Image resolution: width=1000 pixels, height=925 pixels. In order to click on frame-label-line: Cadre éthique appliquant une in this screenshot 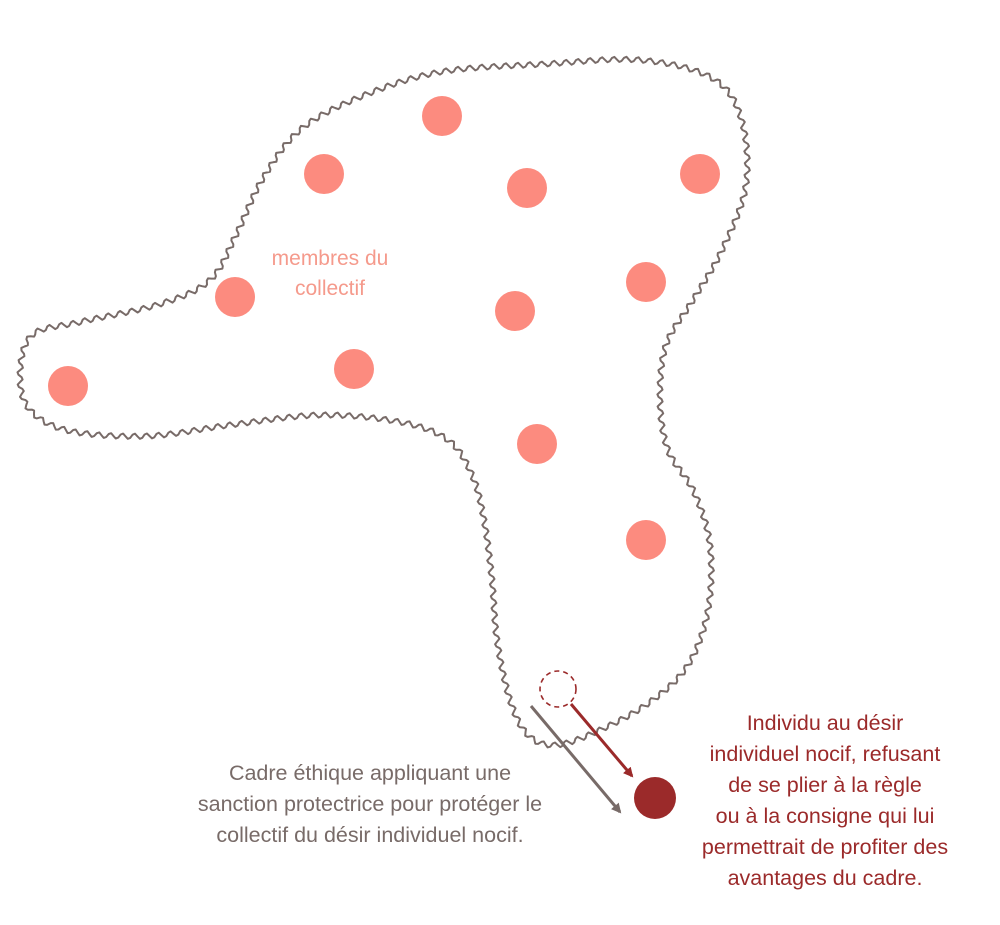, I will do `click(370, 773)`.